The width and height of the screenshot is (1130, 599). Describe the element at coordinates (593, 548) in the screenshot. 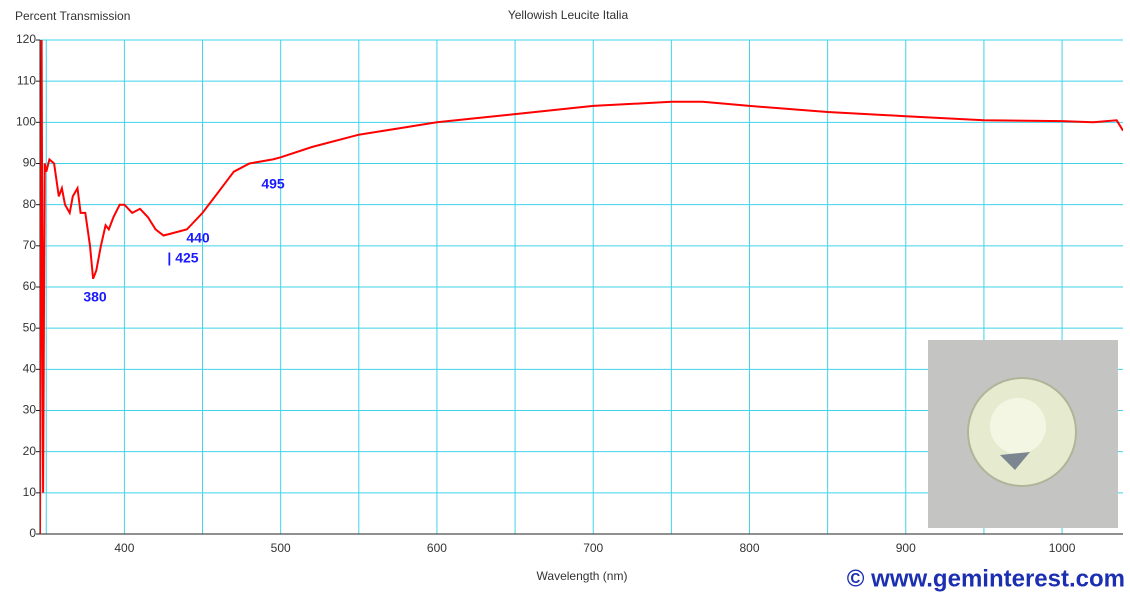

I see `x-tick-label: 700` at that location.